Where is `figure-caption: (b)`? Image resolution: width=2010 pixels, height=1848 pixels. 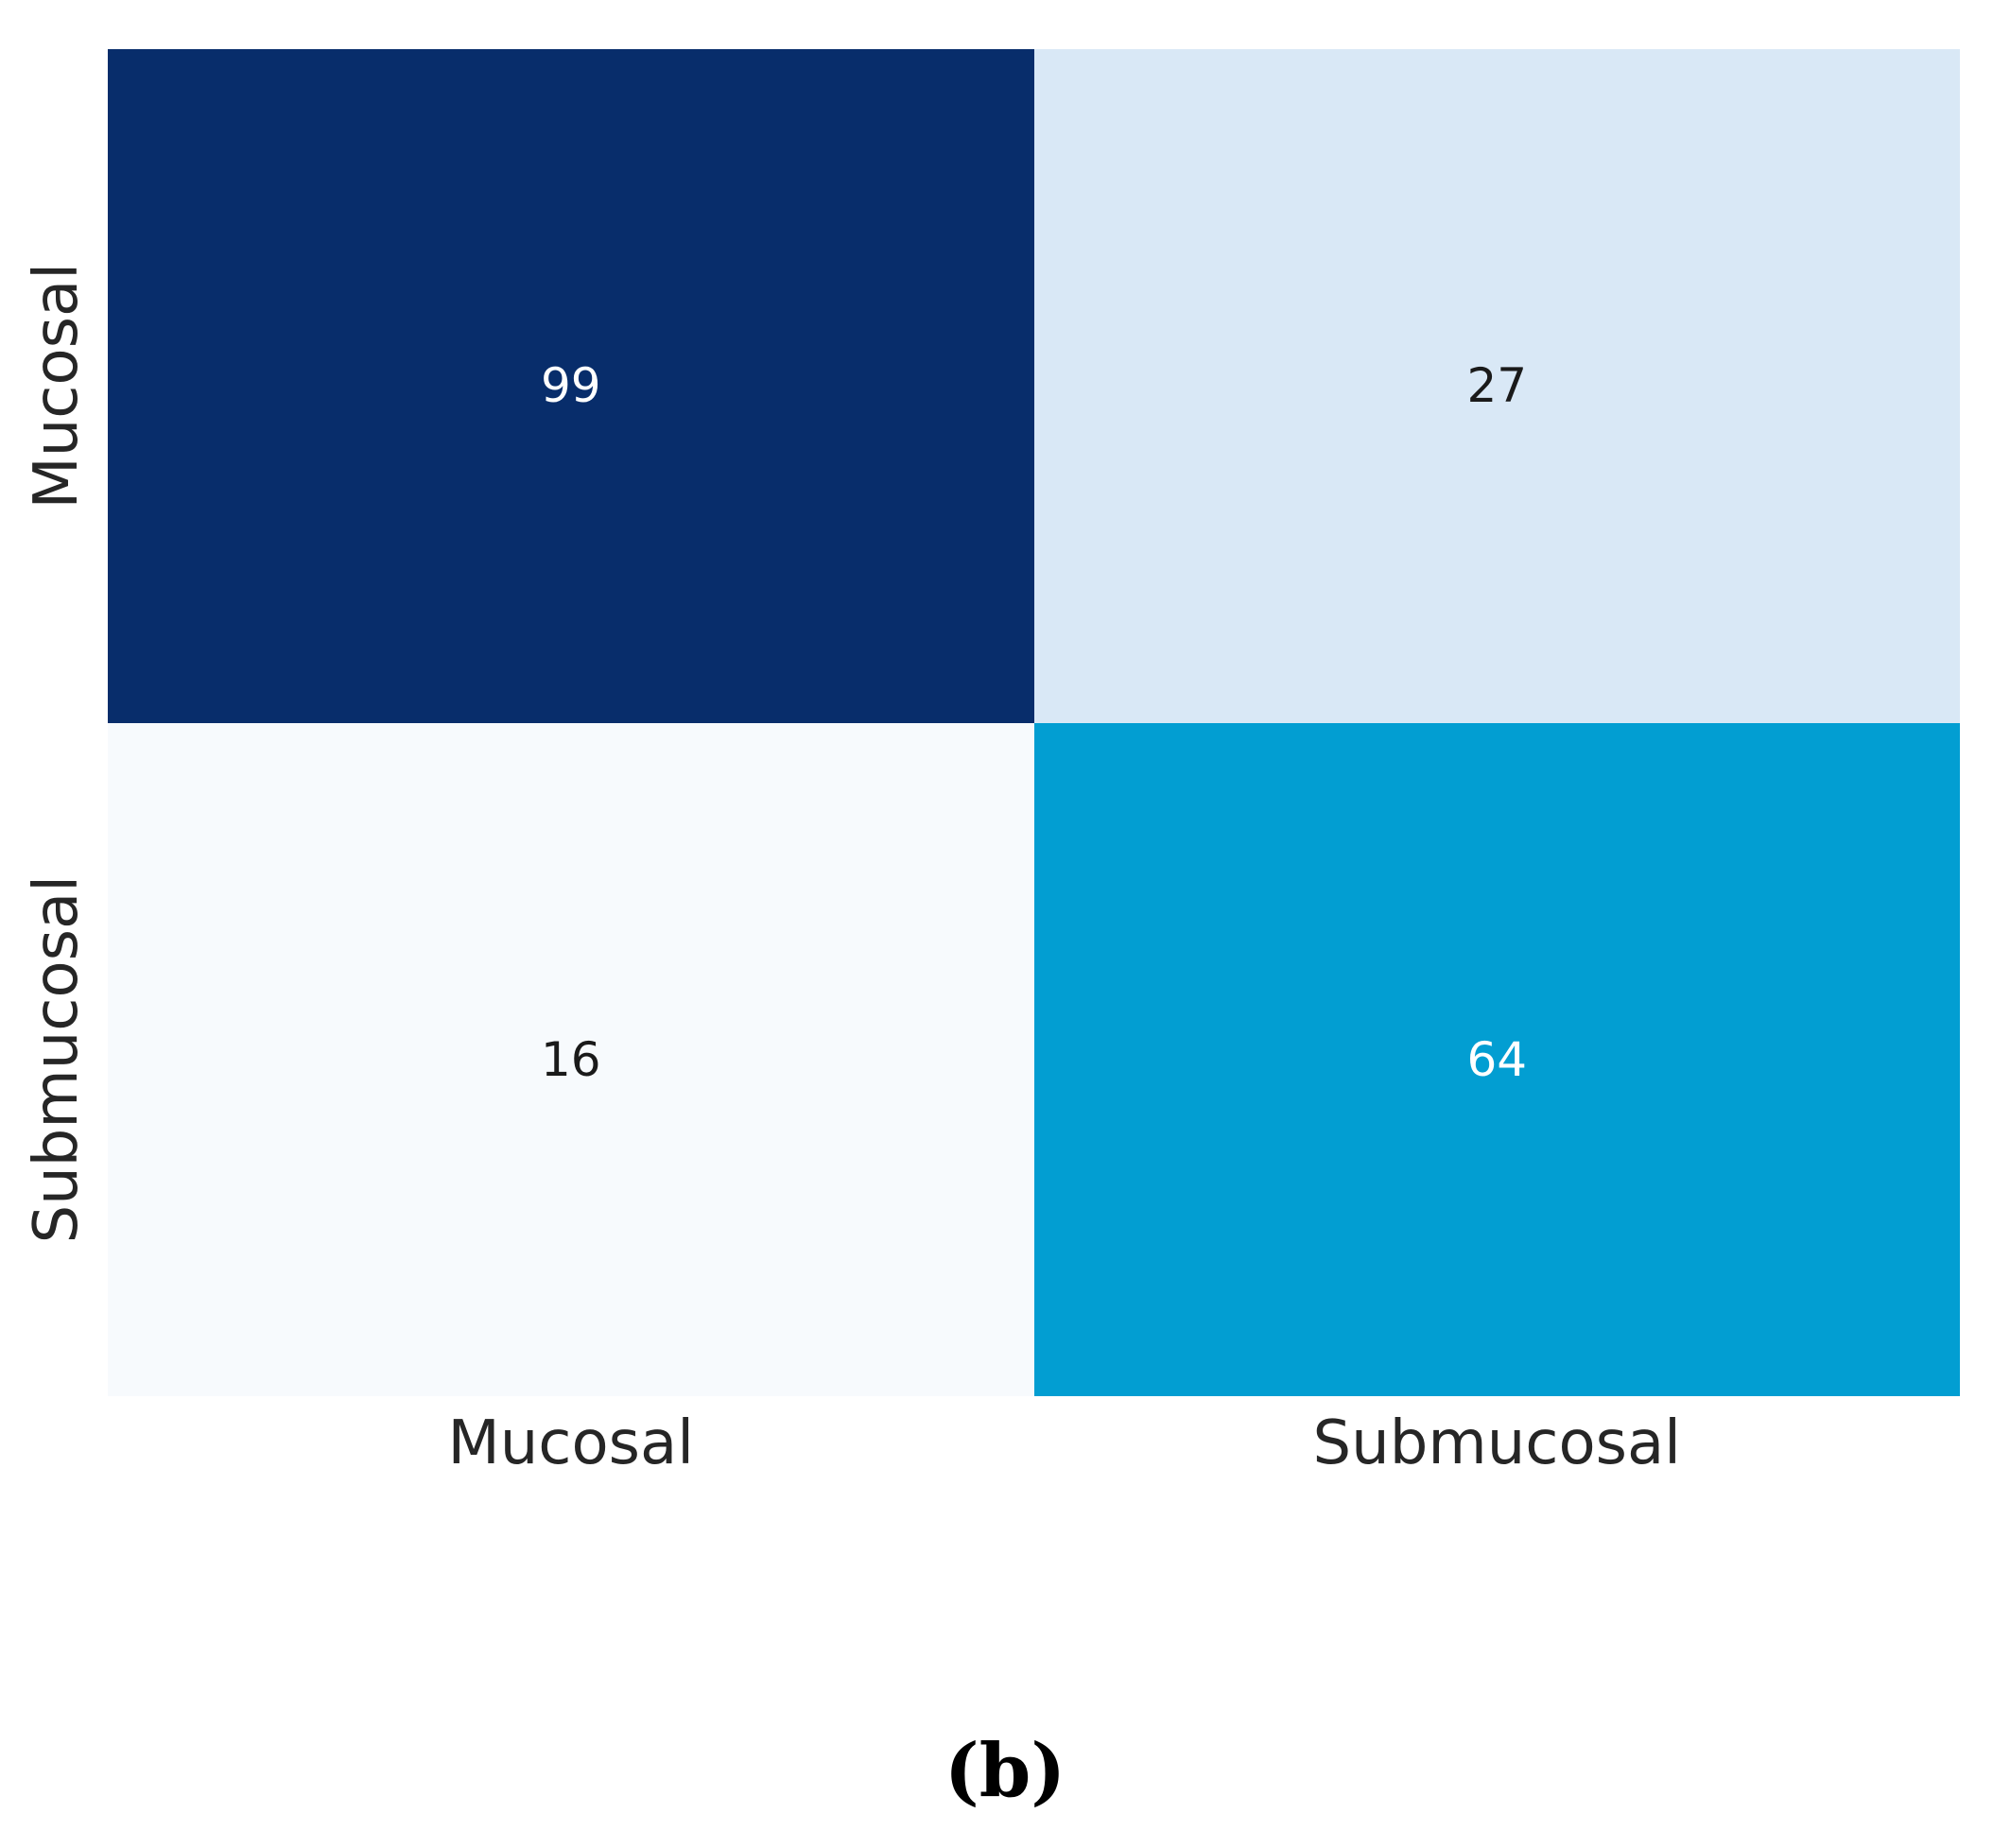 figure-caption: (b) is located at coordinates (1005, 1771).